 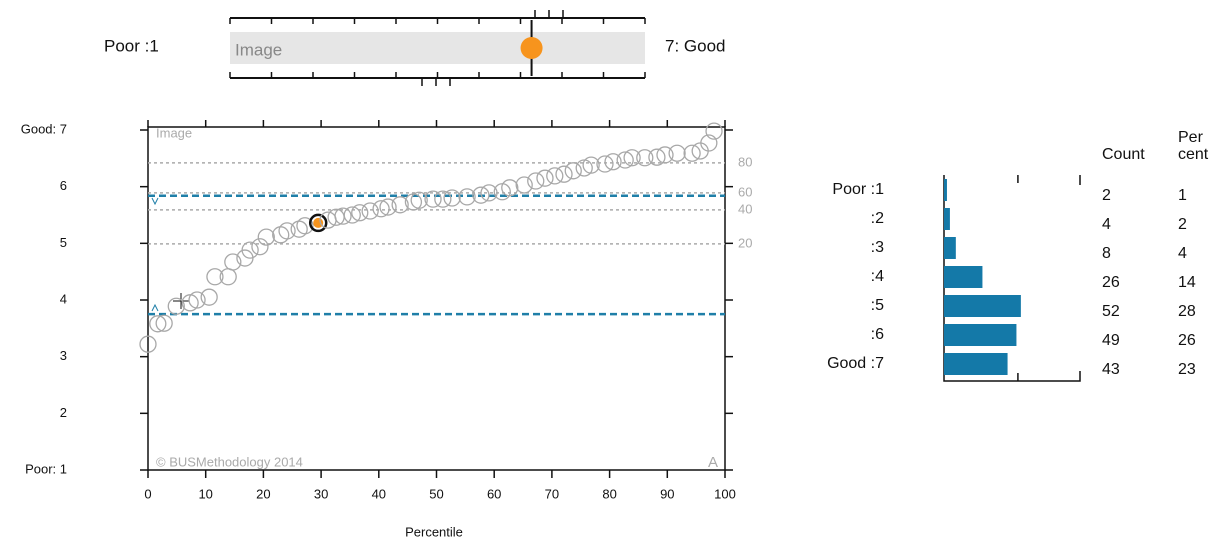 What do you see at coordinates (713, 462) in the screenshot?
I see `corner-label: A` at bounding box center [713, 462].